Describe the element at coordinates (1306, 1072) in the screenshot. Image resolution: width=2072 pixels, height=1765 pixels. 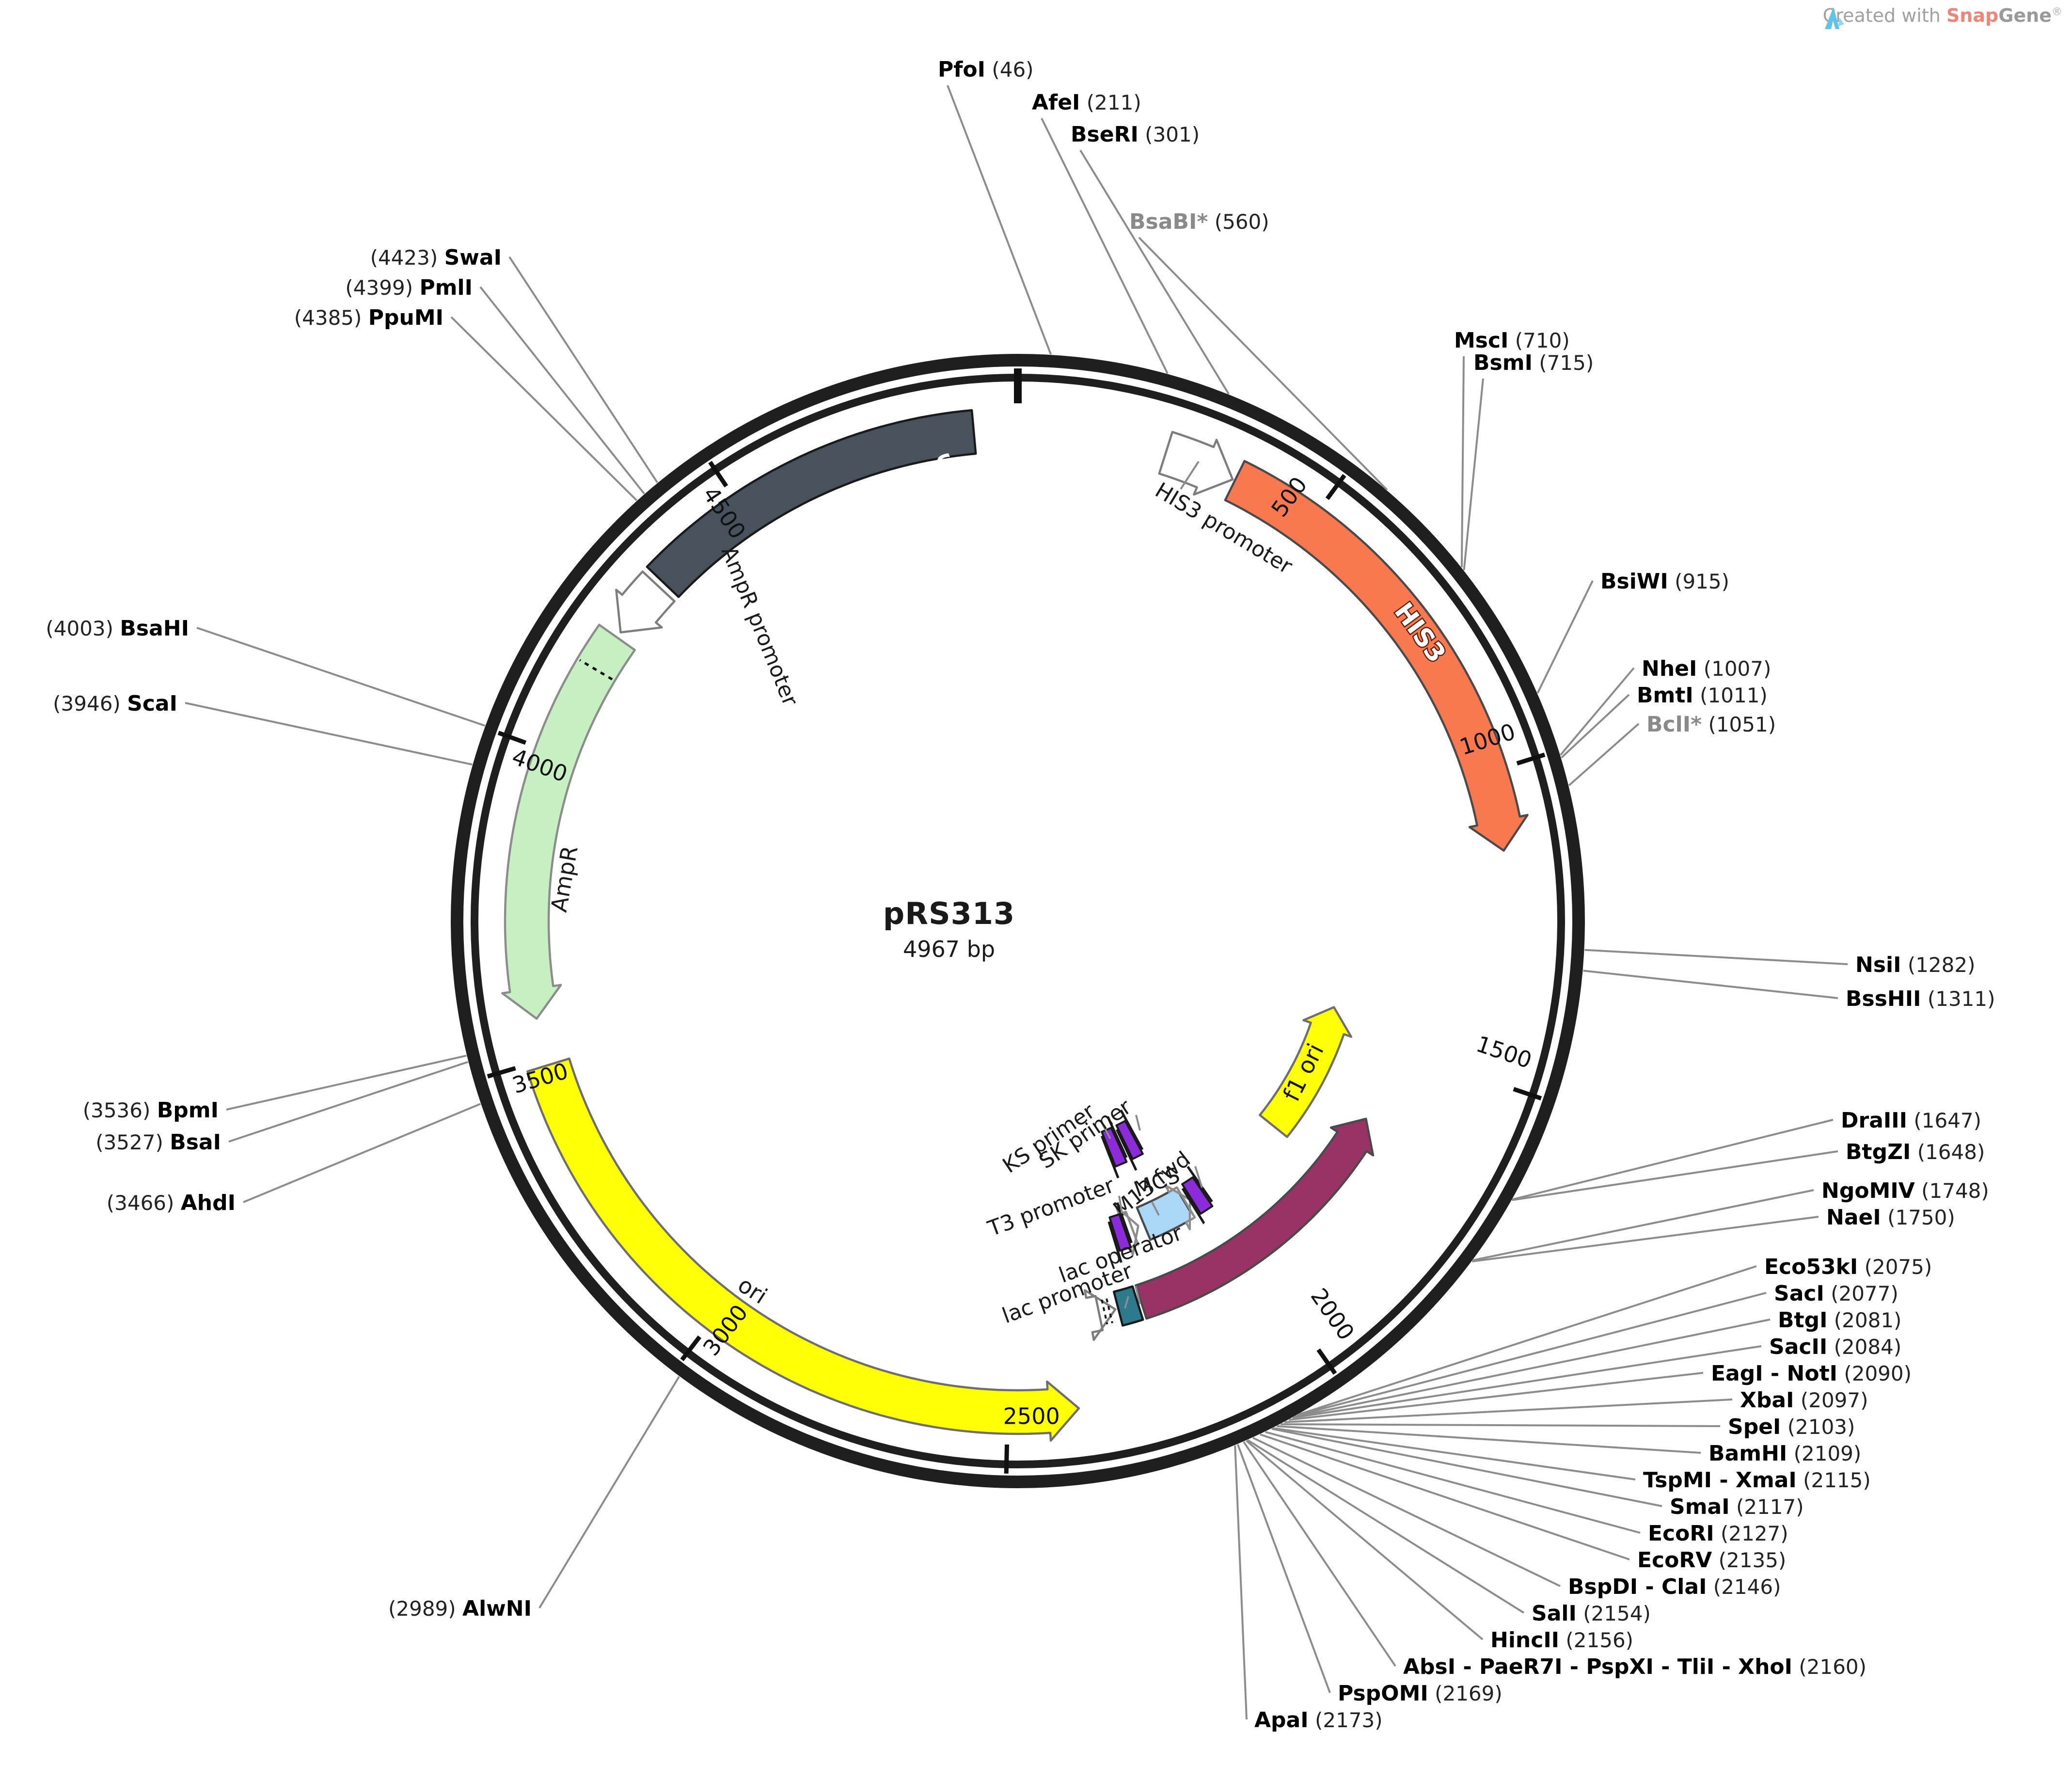
I see `feature-f1-ori` at that location.